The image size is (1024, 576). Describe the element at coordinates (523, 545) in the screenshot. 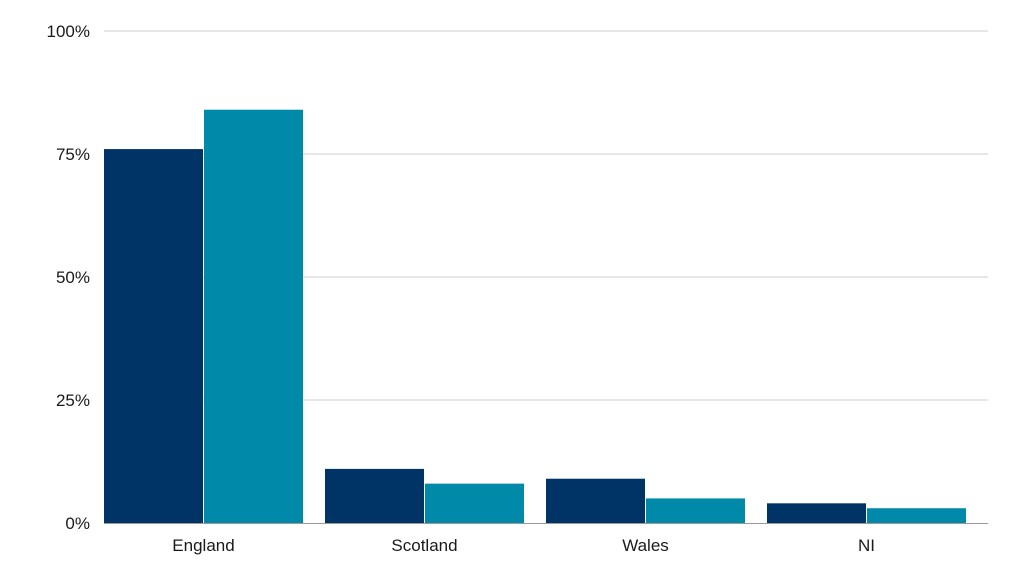

I see `x-axis-tick-labels: England Scotland Wales NI` at that location.